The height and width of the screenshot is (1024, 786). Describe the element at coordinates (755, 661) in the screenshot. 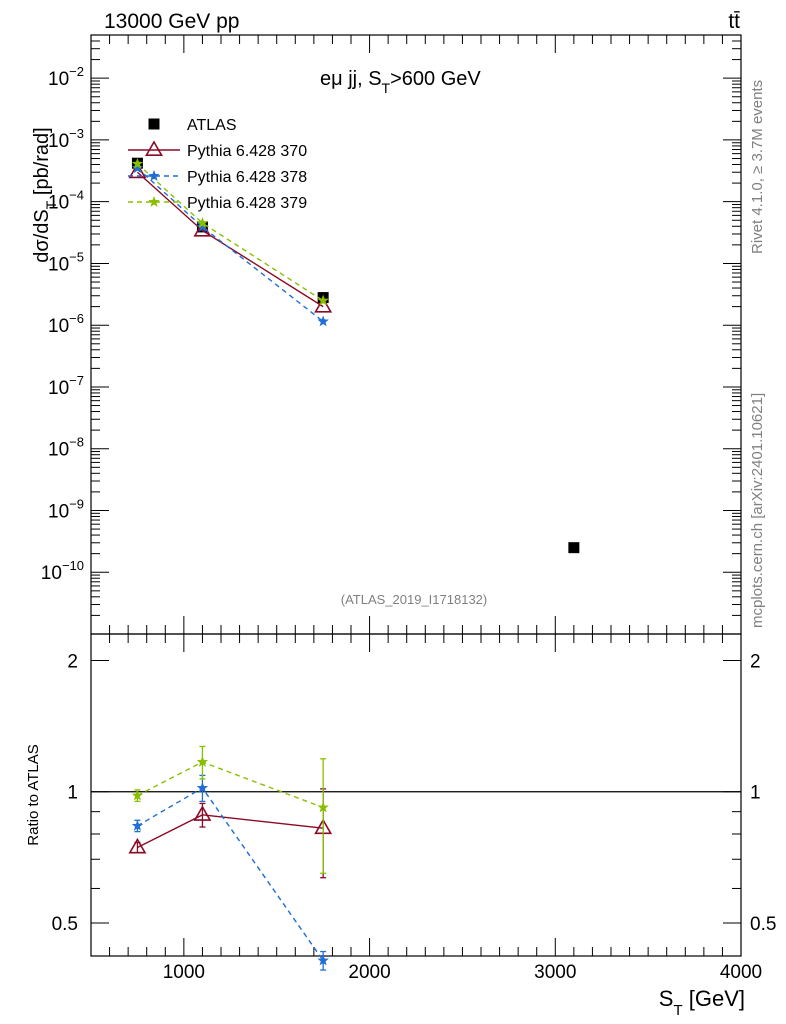

I see `ratio-y-tick-label-right: 2` at that location.